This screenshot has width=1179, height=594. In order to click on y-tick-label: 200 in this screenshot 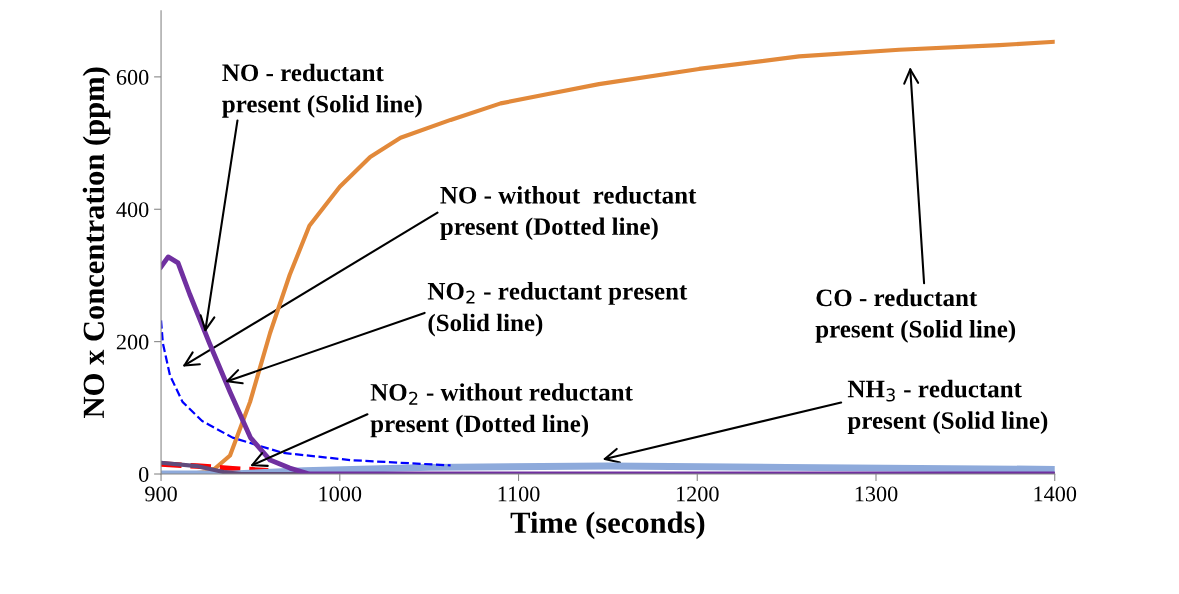, I will do `click(132, 342)`.